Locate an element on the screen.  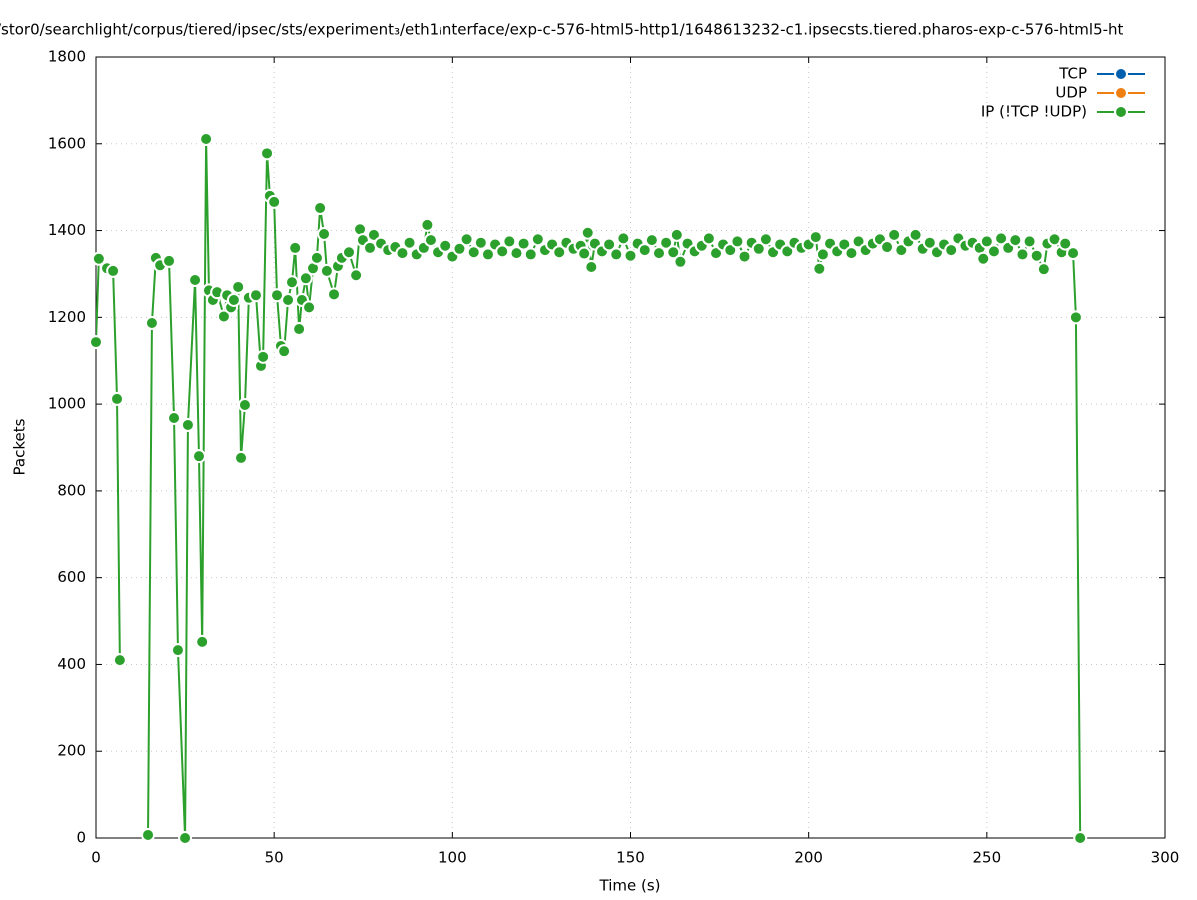
y-axis-label: Packets is located at coordinates (20, 446).